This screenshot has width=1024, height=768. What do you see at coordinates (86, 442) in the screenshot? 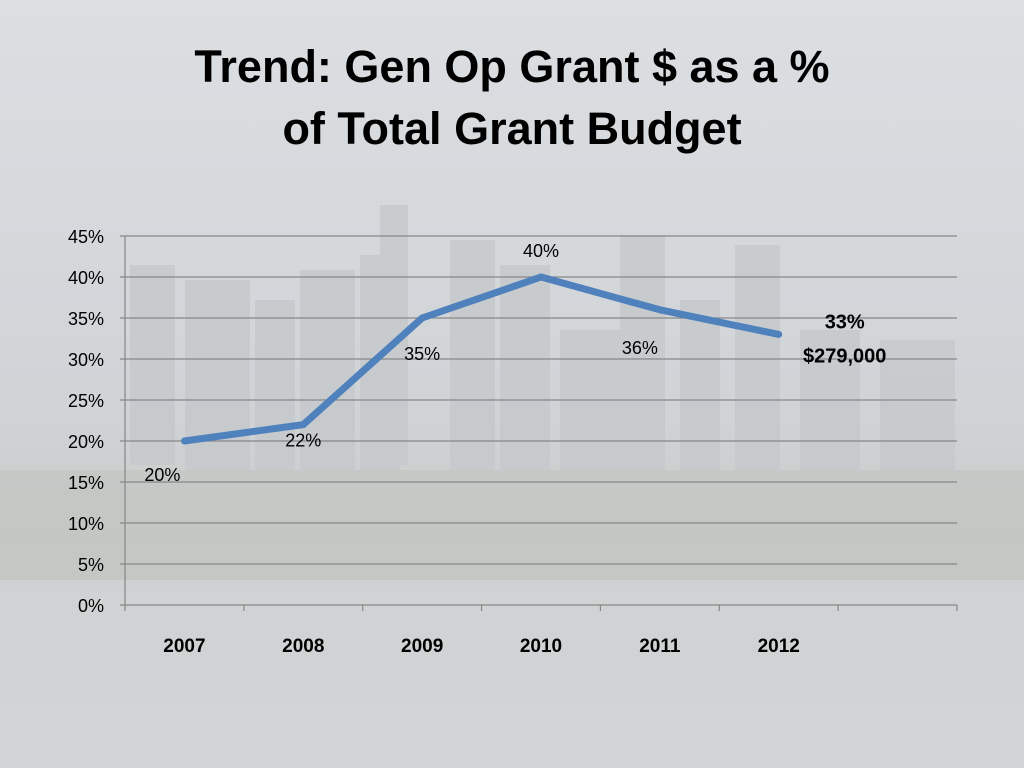
I see `y-tick-label: 20%` at bounding box center [86, 442].